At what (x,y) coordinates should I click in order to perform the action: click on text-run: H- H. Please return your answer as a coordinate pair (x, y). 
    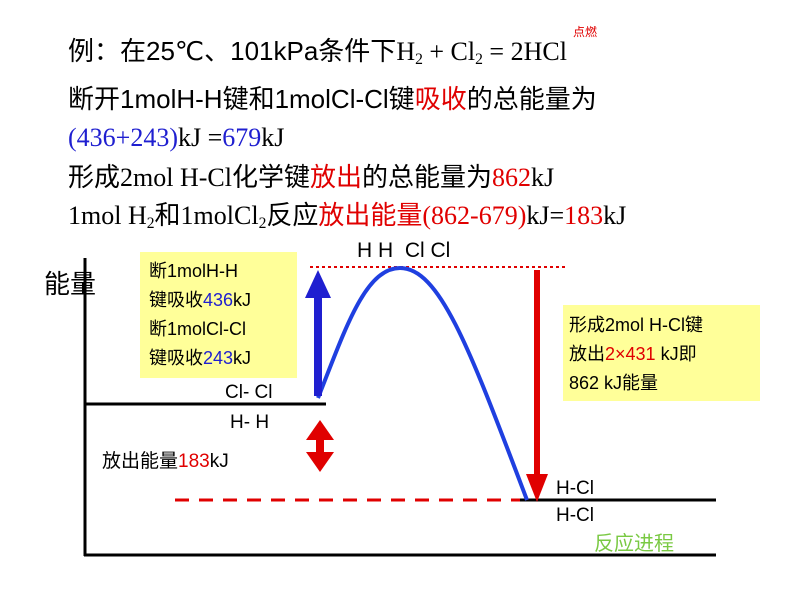
    Looking at the image, I should click on (250, 422).